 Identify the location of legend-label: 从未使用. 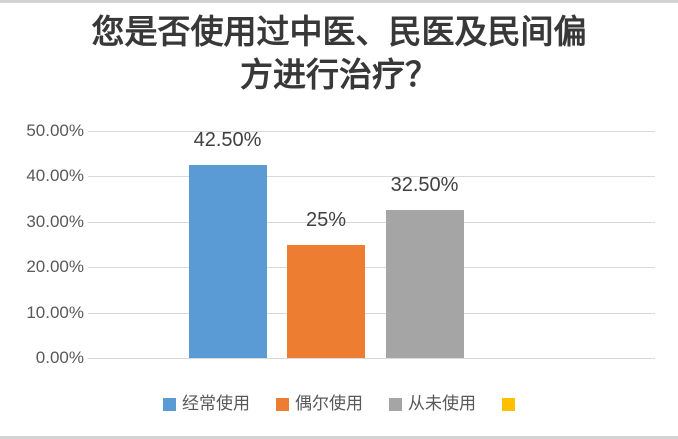
(442, 403).